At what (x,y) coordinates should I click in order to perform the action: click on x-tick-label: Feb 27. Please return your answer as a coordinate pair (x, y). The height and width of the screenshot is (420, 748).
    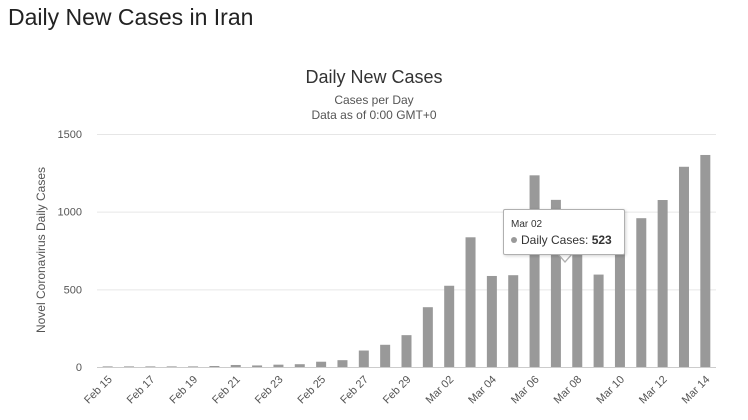
    Looking at the image, I should click on (354, 390).